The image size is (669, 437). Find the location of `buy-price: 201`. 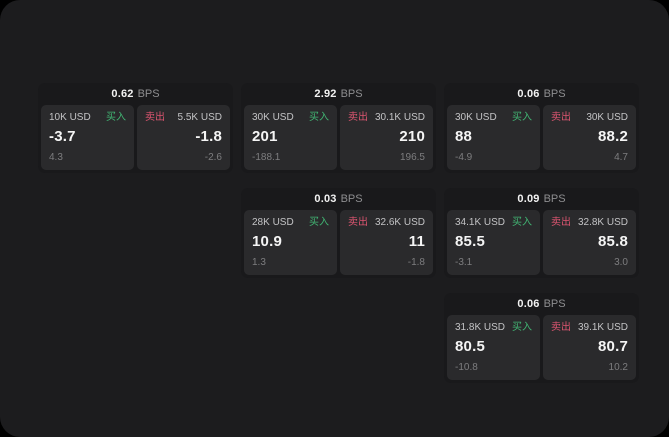

buy-price: 201 is located at coordinates (265, 136).